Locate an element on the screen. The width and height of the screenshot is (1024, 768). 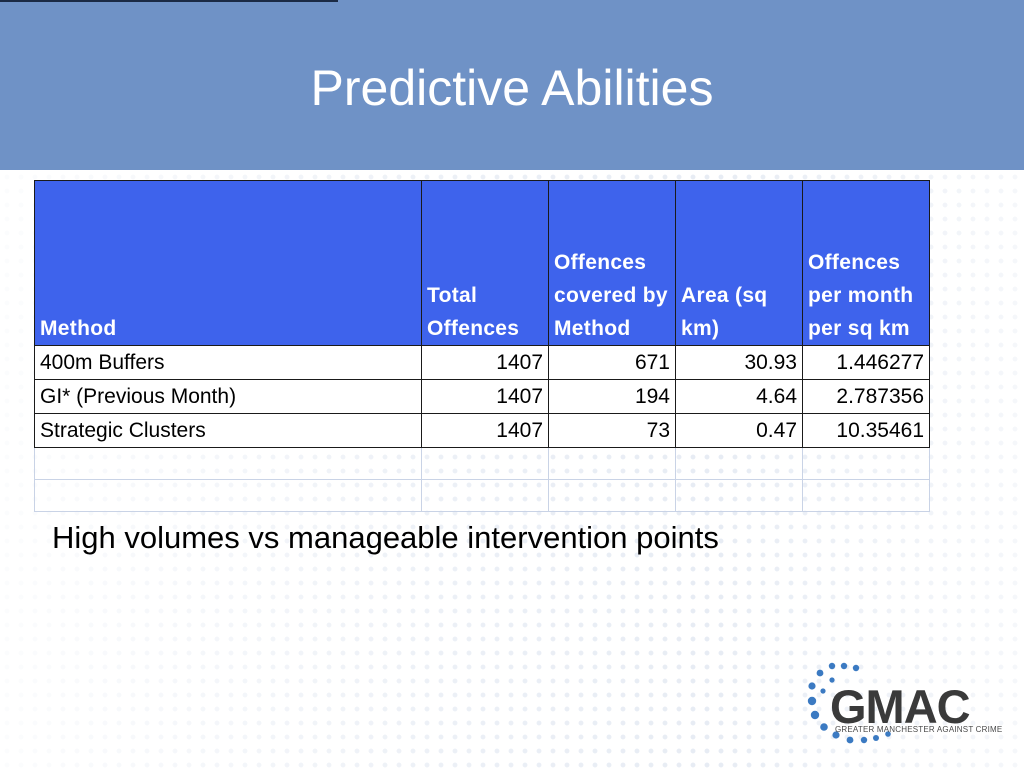
table-row: 400m Buffers 1407 671 30.93 1.446277 is located at coordinates (482, 362).